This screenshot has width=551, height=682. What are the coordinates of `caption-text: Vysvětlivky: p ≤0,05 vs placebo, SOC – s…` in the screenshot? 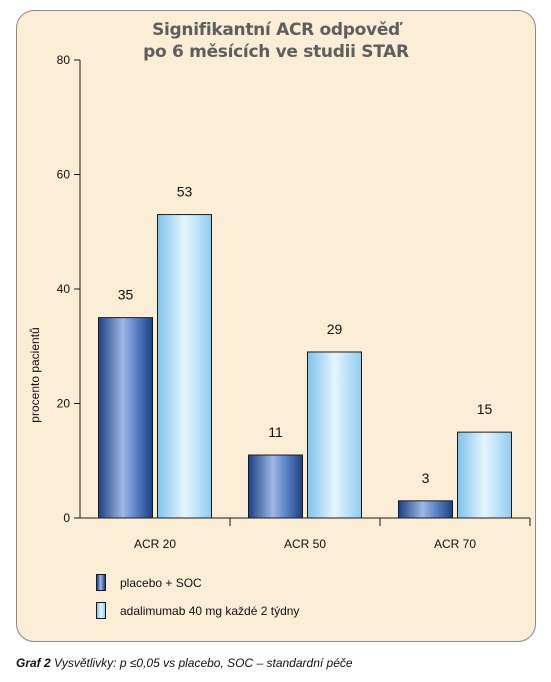 It's located at (203, 663).